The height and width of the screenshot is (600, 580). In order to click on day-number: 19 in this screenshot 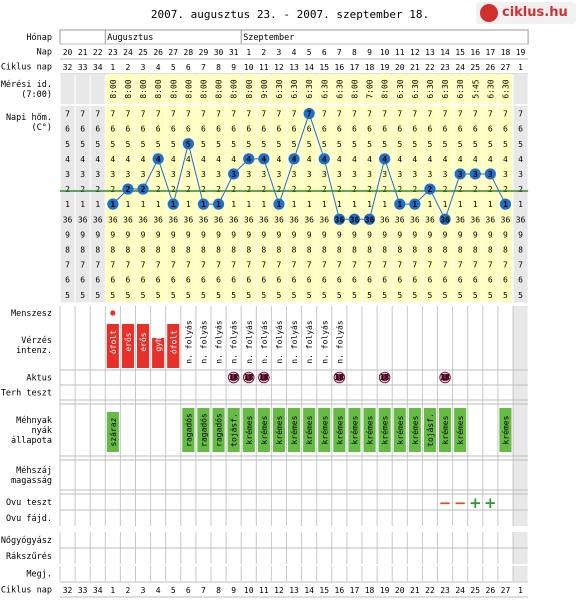, I will do `click(521, 52)`.